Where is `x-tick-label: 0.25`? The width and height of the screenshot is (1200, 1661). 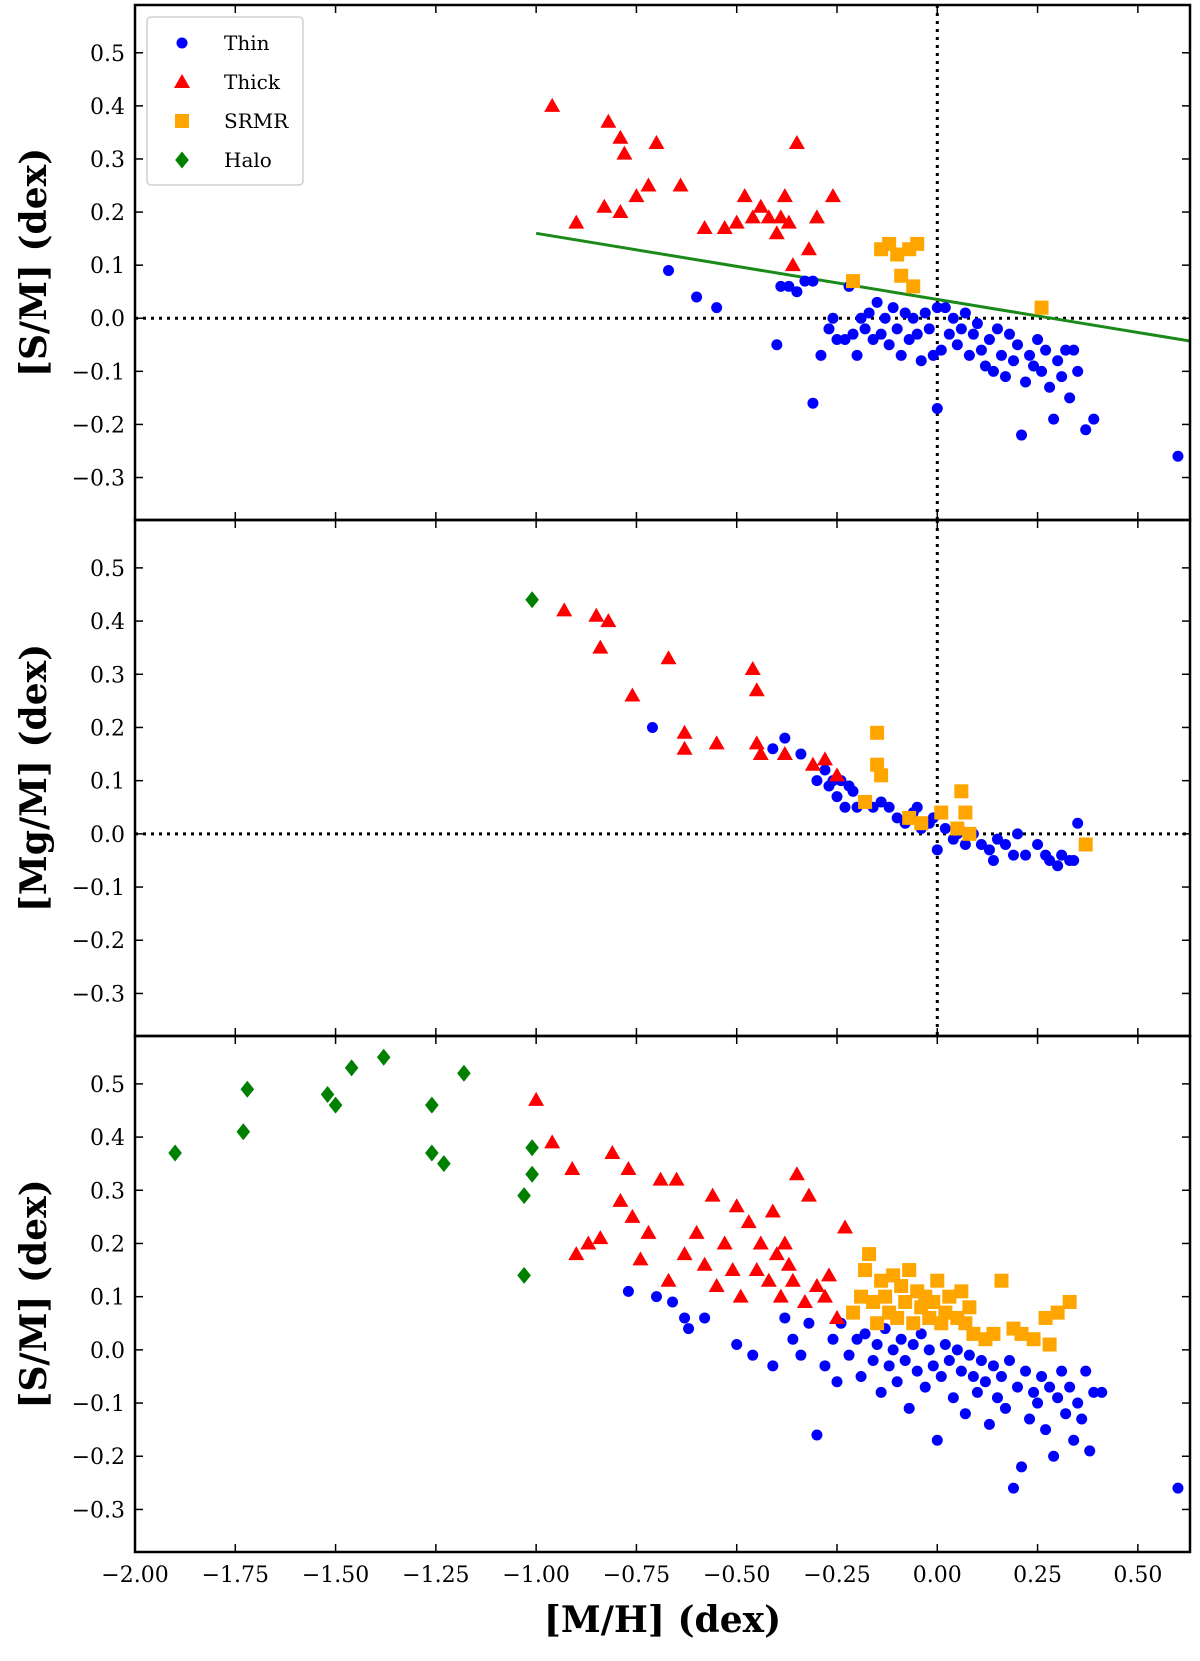 x-tick-label: 0.25 is located at coordinates (1037, 1575).